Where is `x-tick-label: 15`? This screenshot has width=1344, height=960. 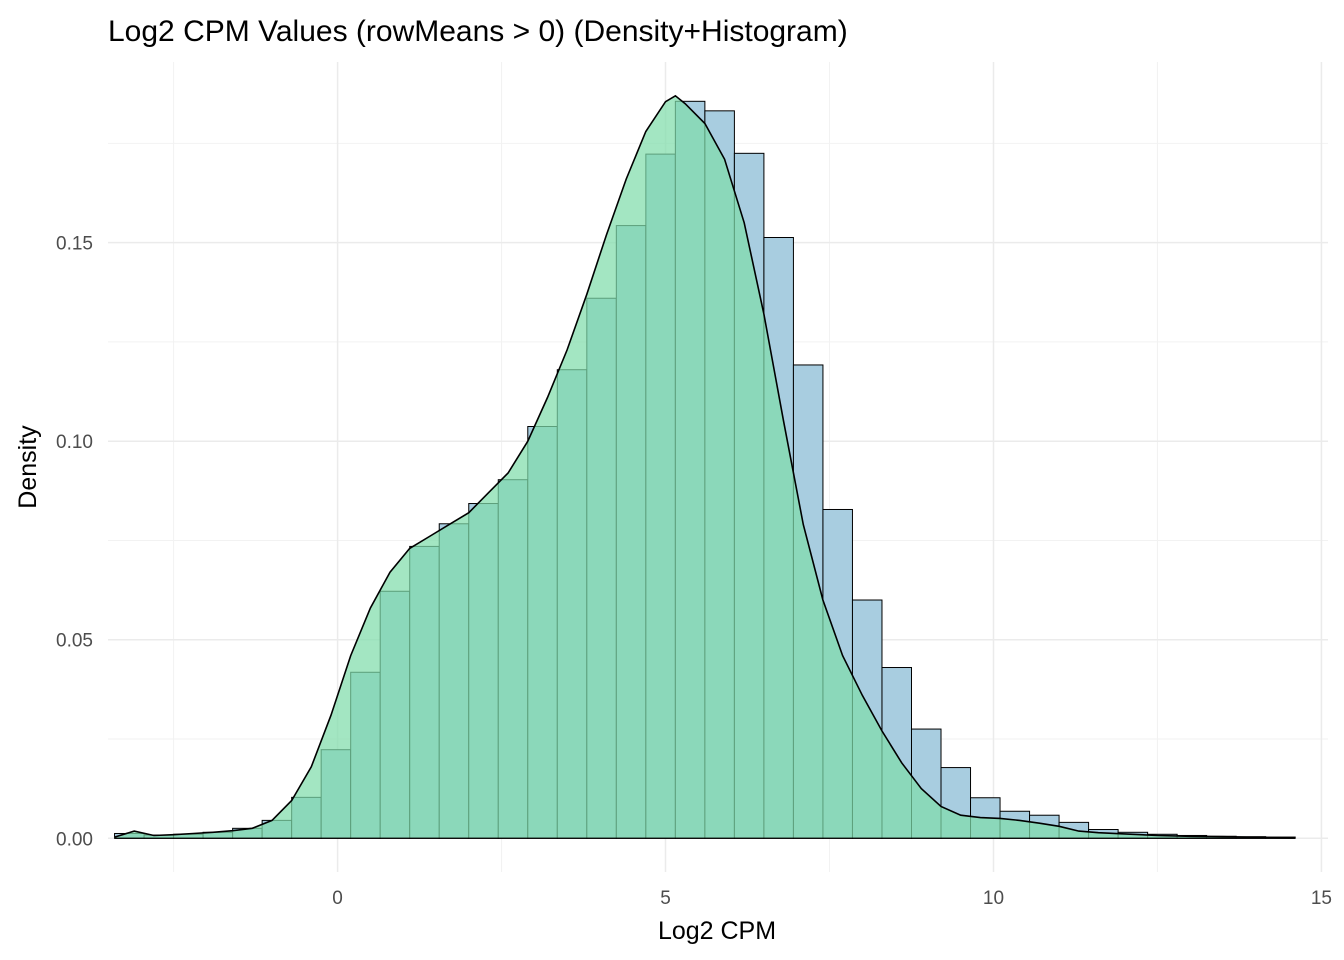
x-tick-label: 15 is located at coordinates (1321, 898).